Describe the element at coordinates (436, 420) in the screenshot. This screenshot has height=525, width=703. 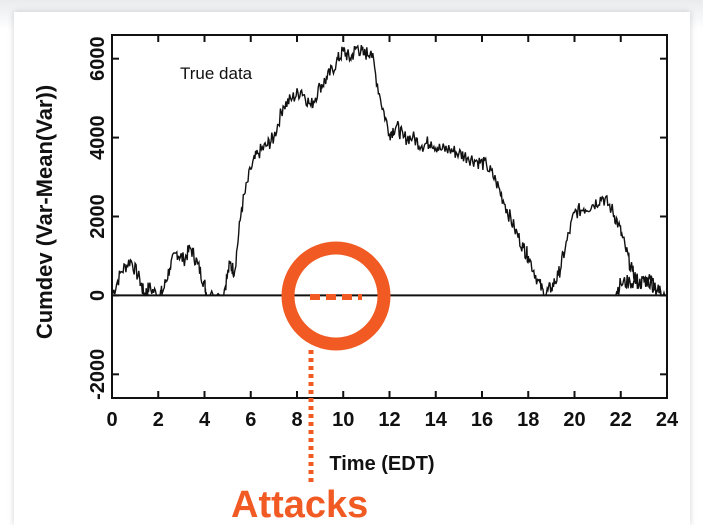
I see `x-tick-label: 14` at that location.